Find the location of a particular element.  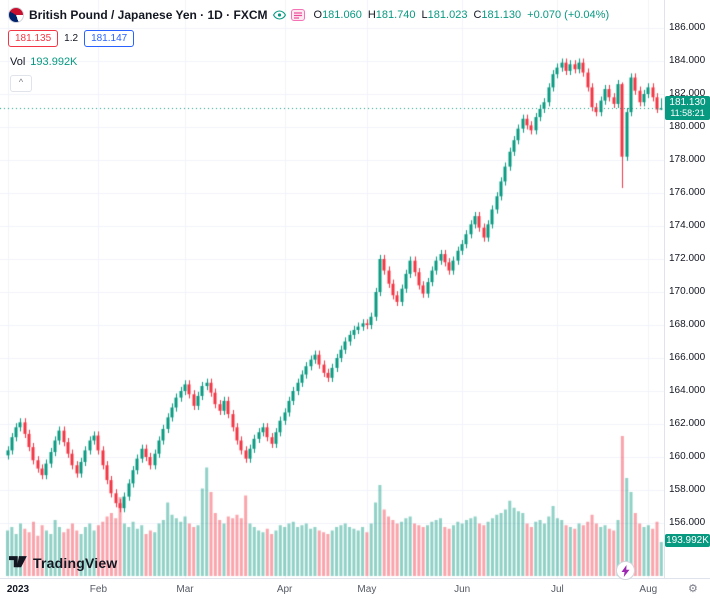

price-tick-label: 184.000 is located at coordinates (687, 60).